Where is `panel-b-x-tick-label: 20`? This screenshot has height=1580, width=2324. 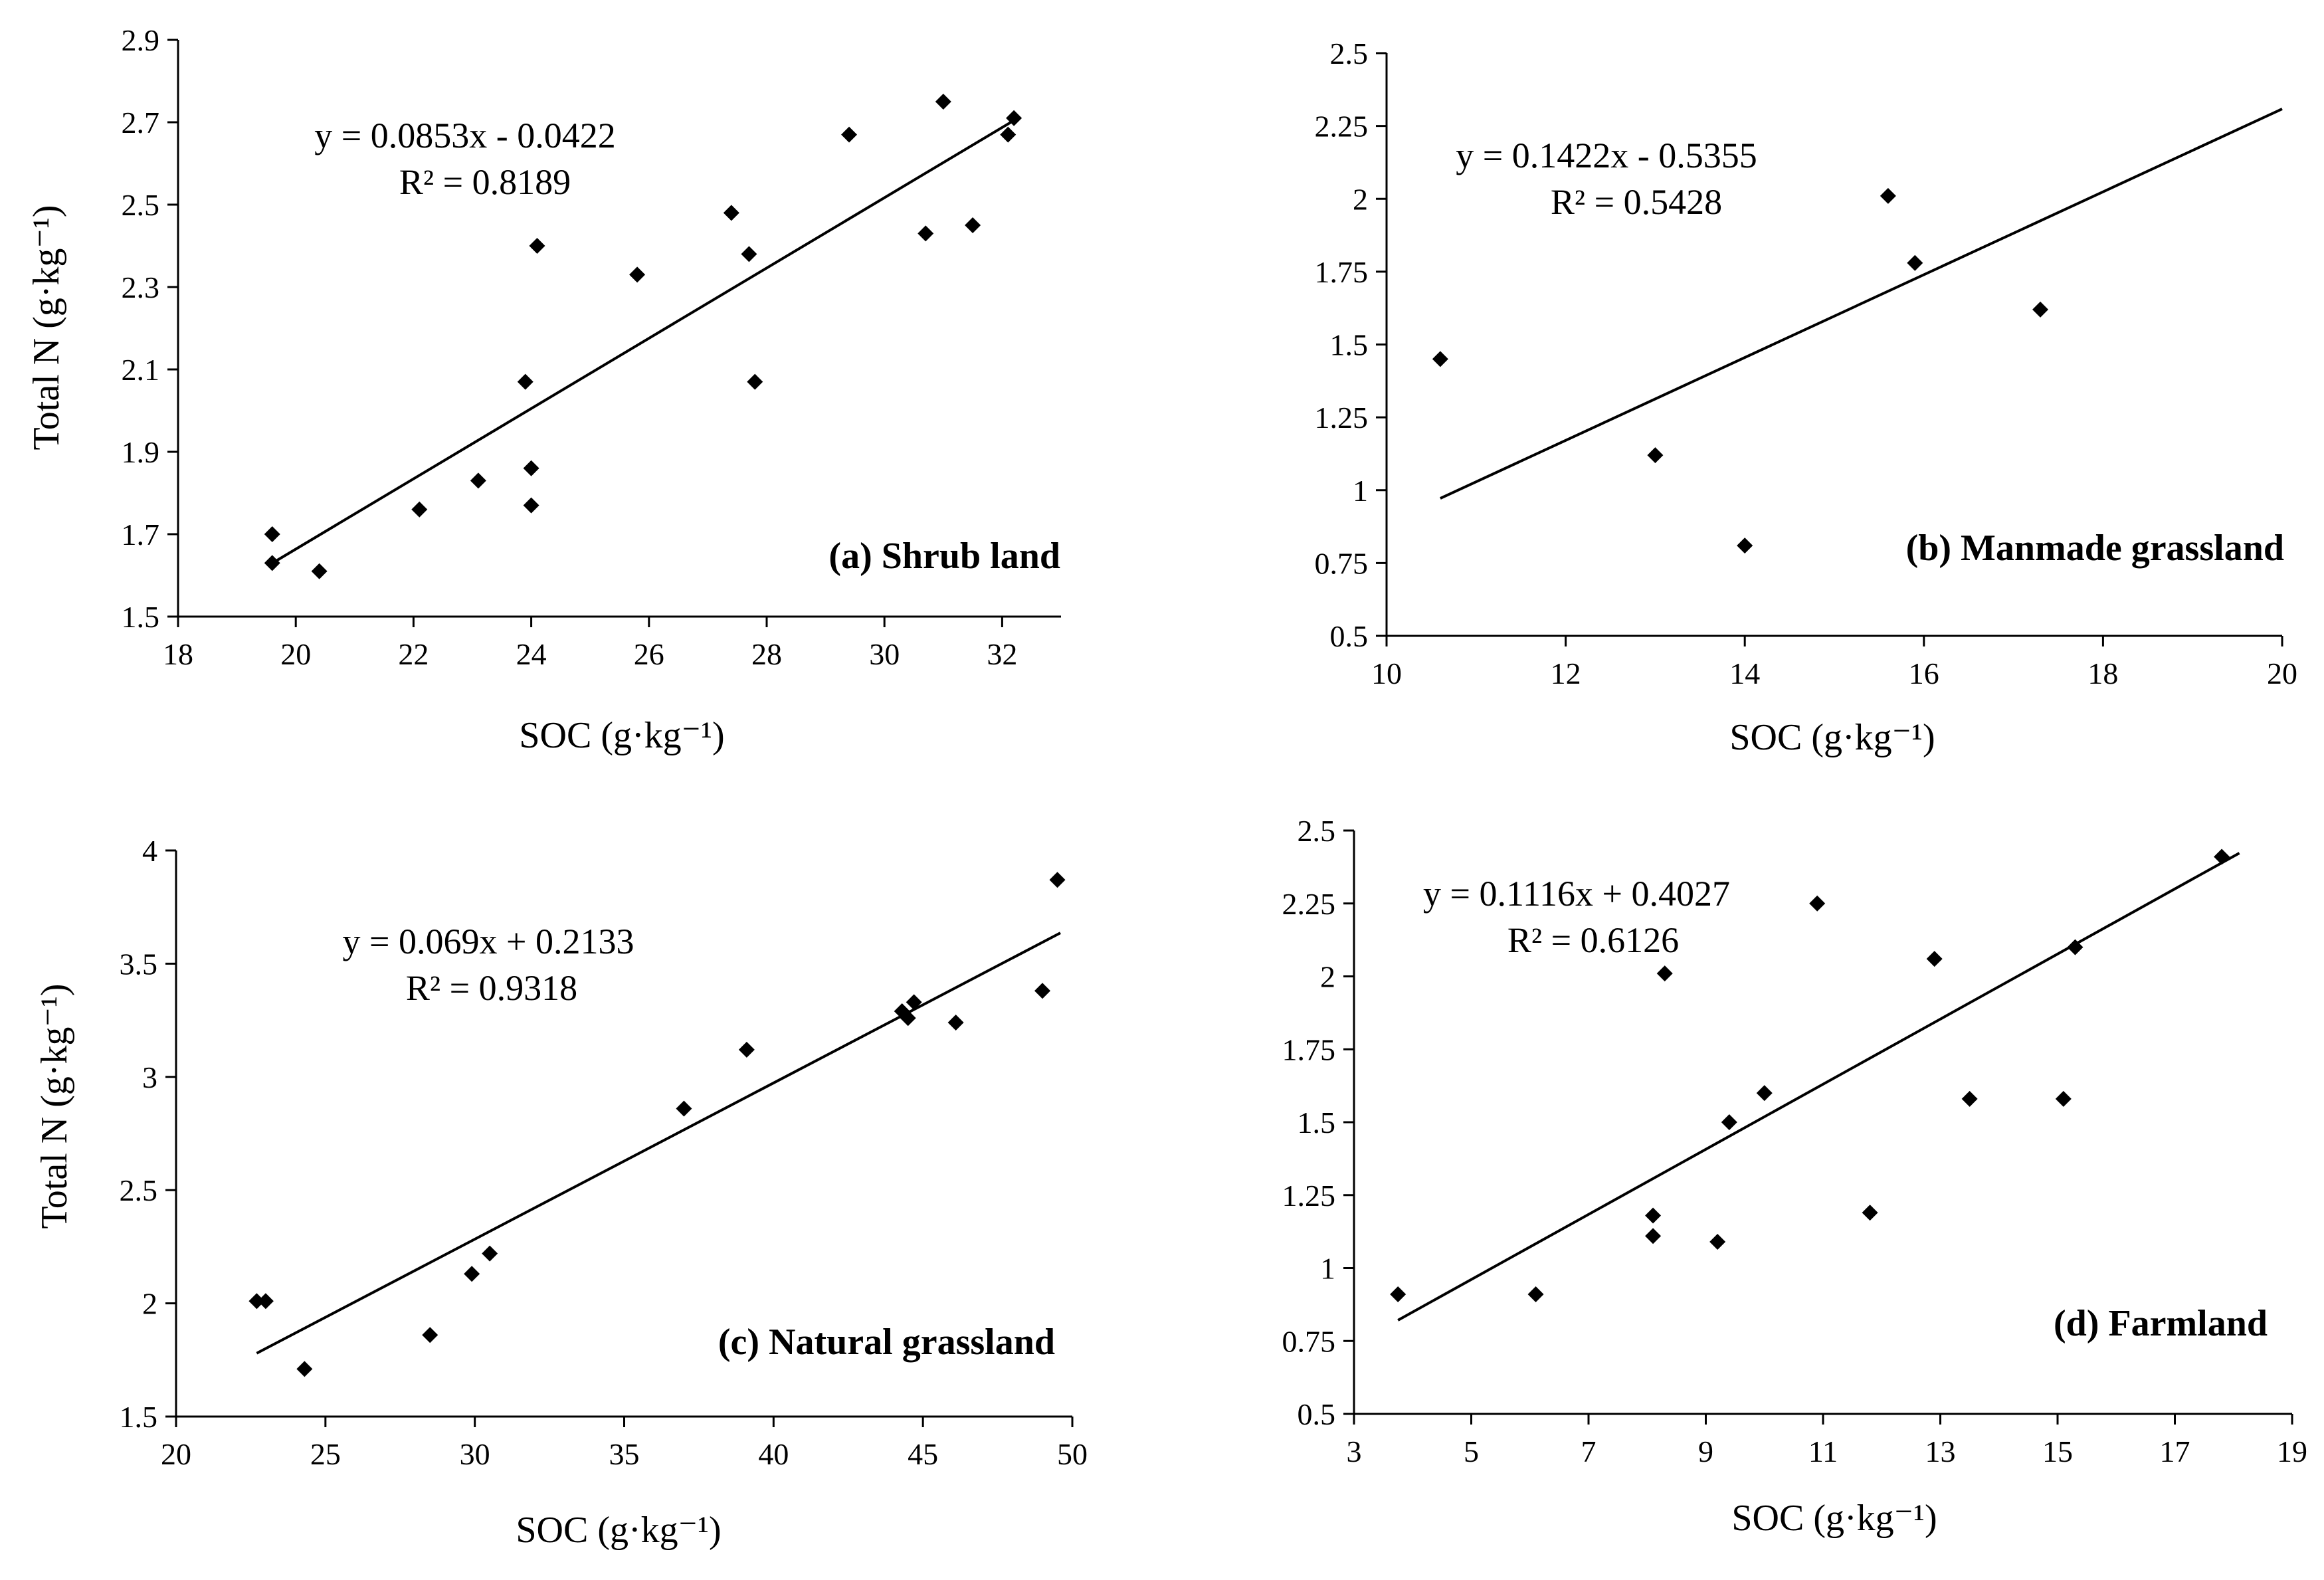 panel-b-x-tick-label: 20 is located at coordinates (2282, 673).